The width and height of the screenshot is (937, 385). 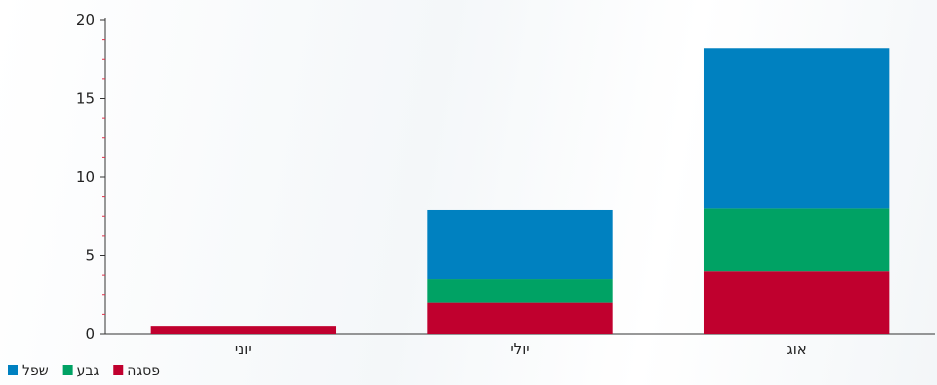 What do you see at coordinates (143, 371) in the screenshot?
I see `legend-label: פסגה` at bounding box center [143, 371].